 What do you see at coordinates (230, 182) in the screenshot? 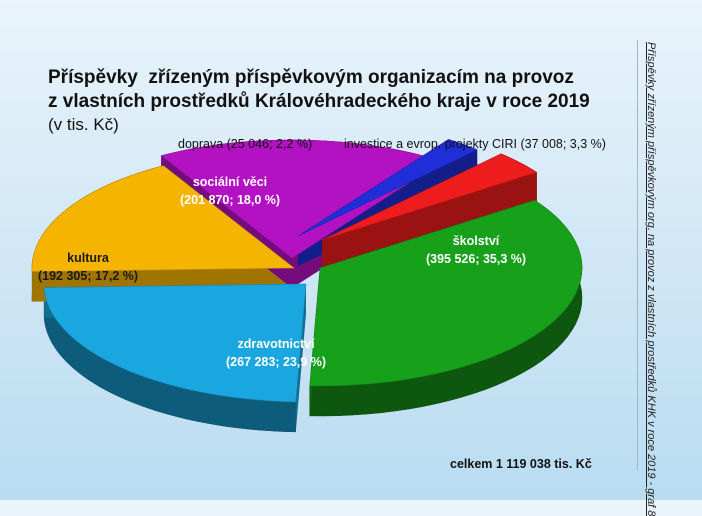
I see `slice-name-label-3: sociální věci` at bounding box center [230, 182].